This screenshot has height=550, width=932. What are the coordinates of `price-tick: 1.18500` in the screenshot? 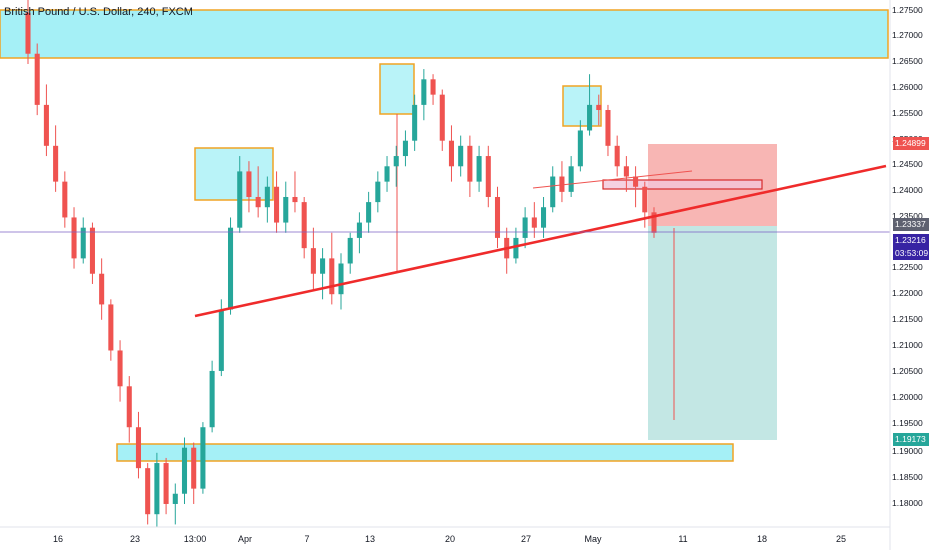 It's located at (907, 477).